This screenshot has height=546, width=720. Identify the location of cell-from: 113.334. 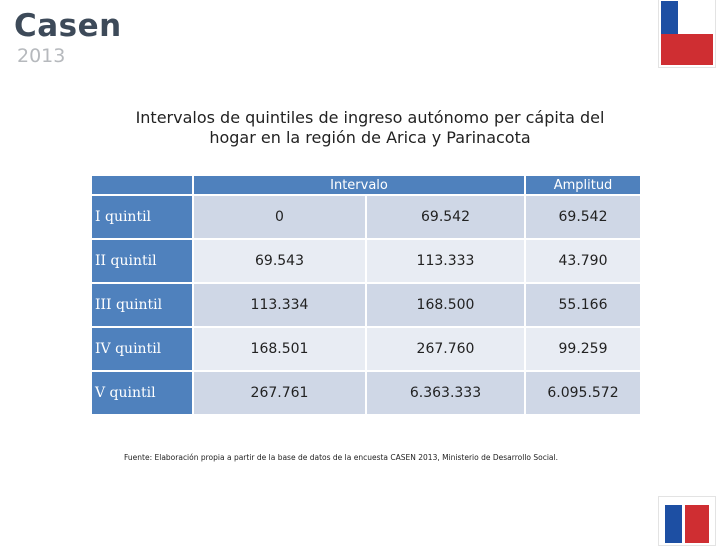
(279, 305).